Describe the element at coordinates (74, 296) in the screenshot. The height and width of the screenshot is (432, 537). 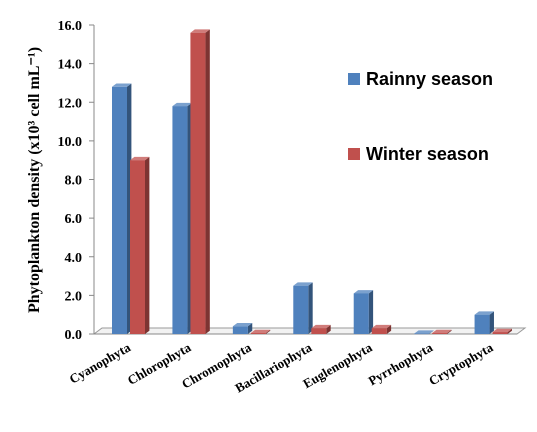
I see `y-tick-label: 2.0` at that location.